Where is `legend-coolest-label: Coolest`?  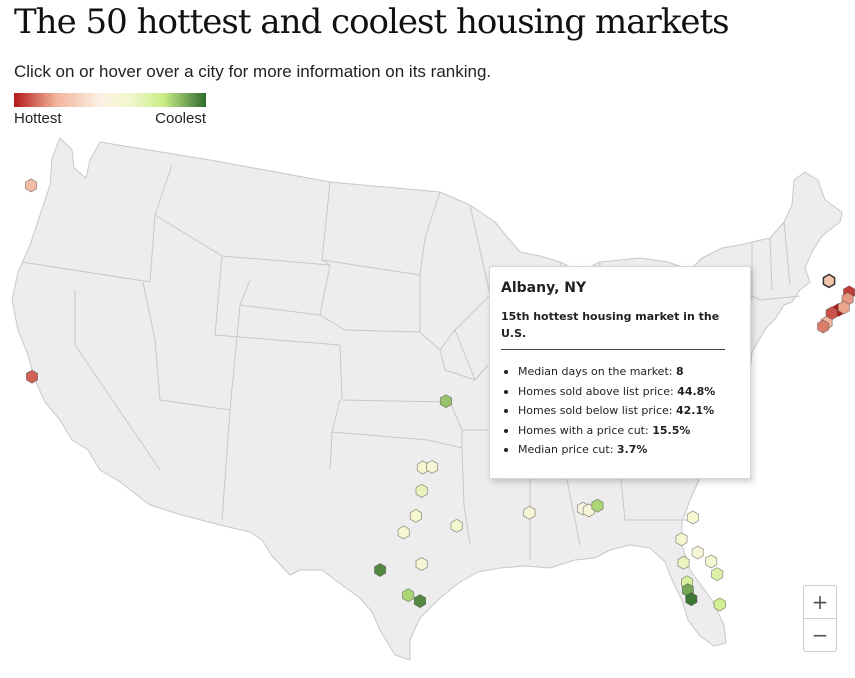
legend-coolest-label: Coolest is located at coordinates (180, 118).